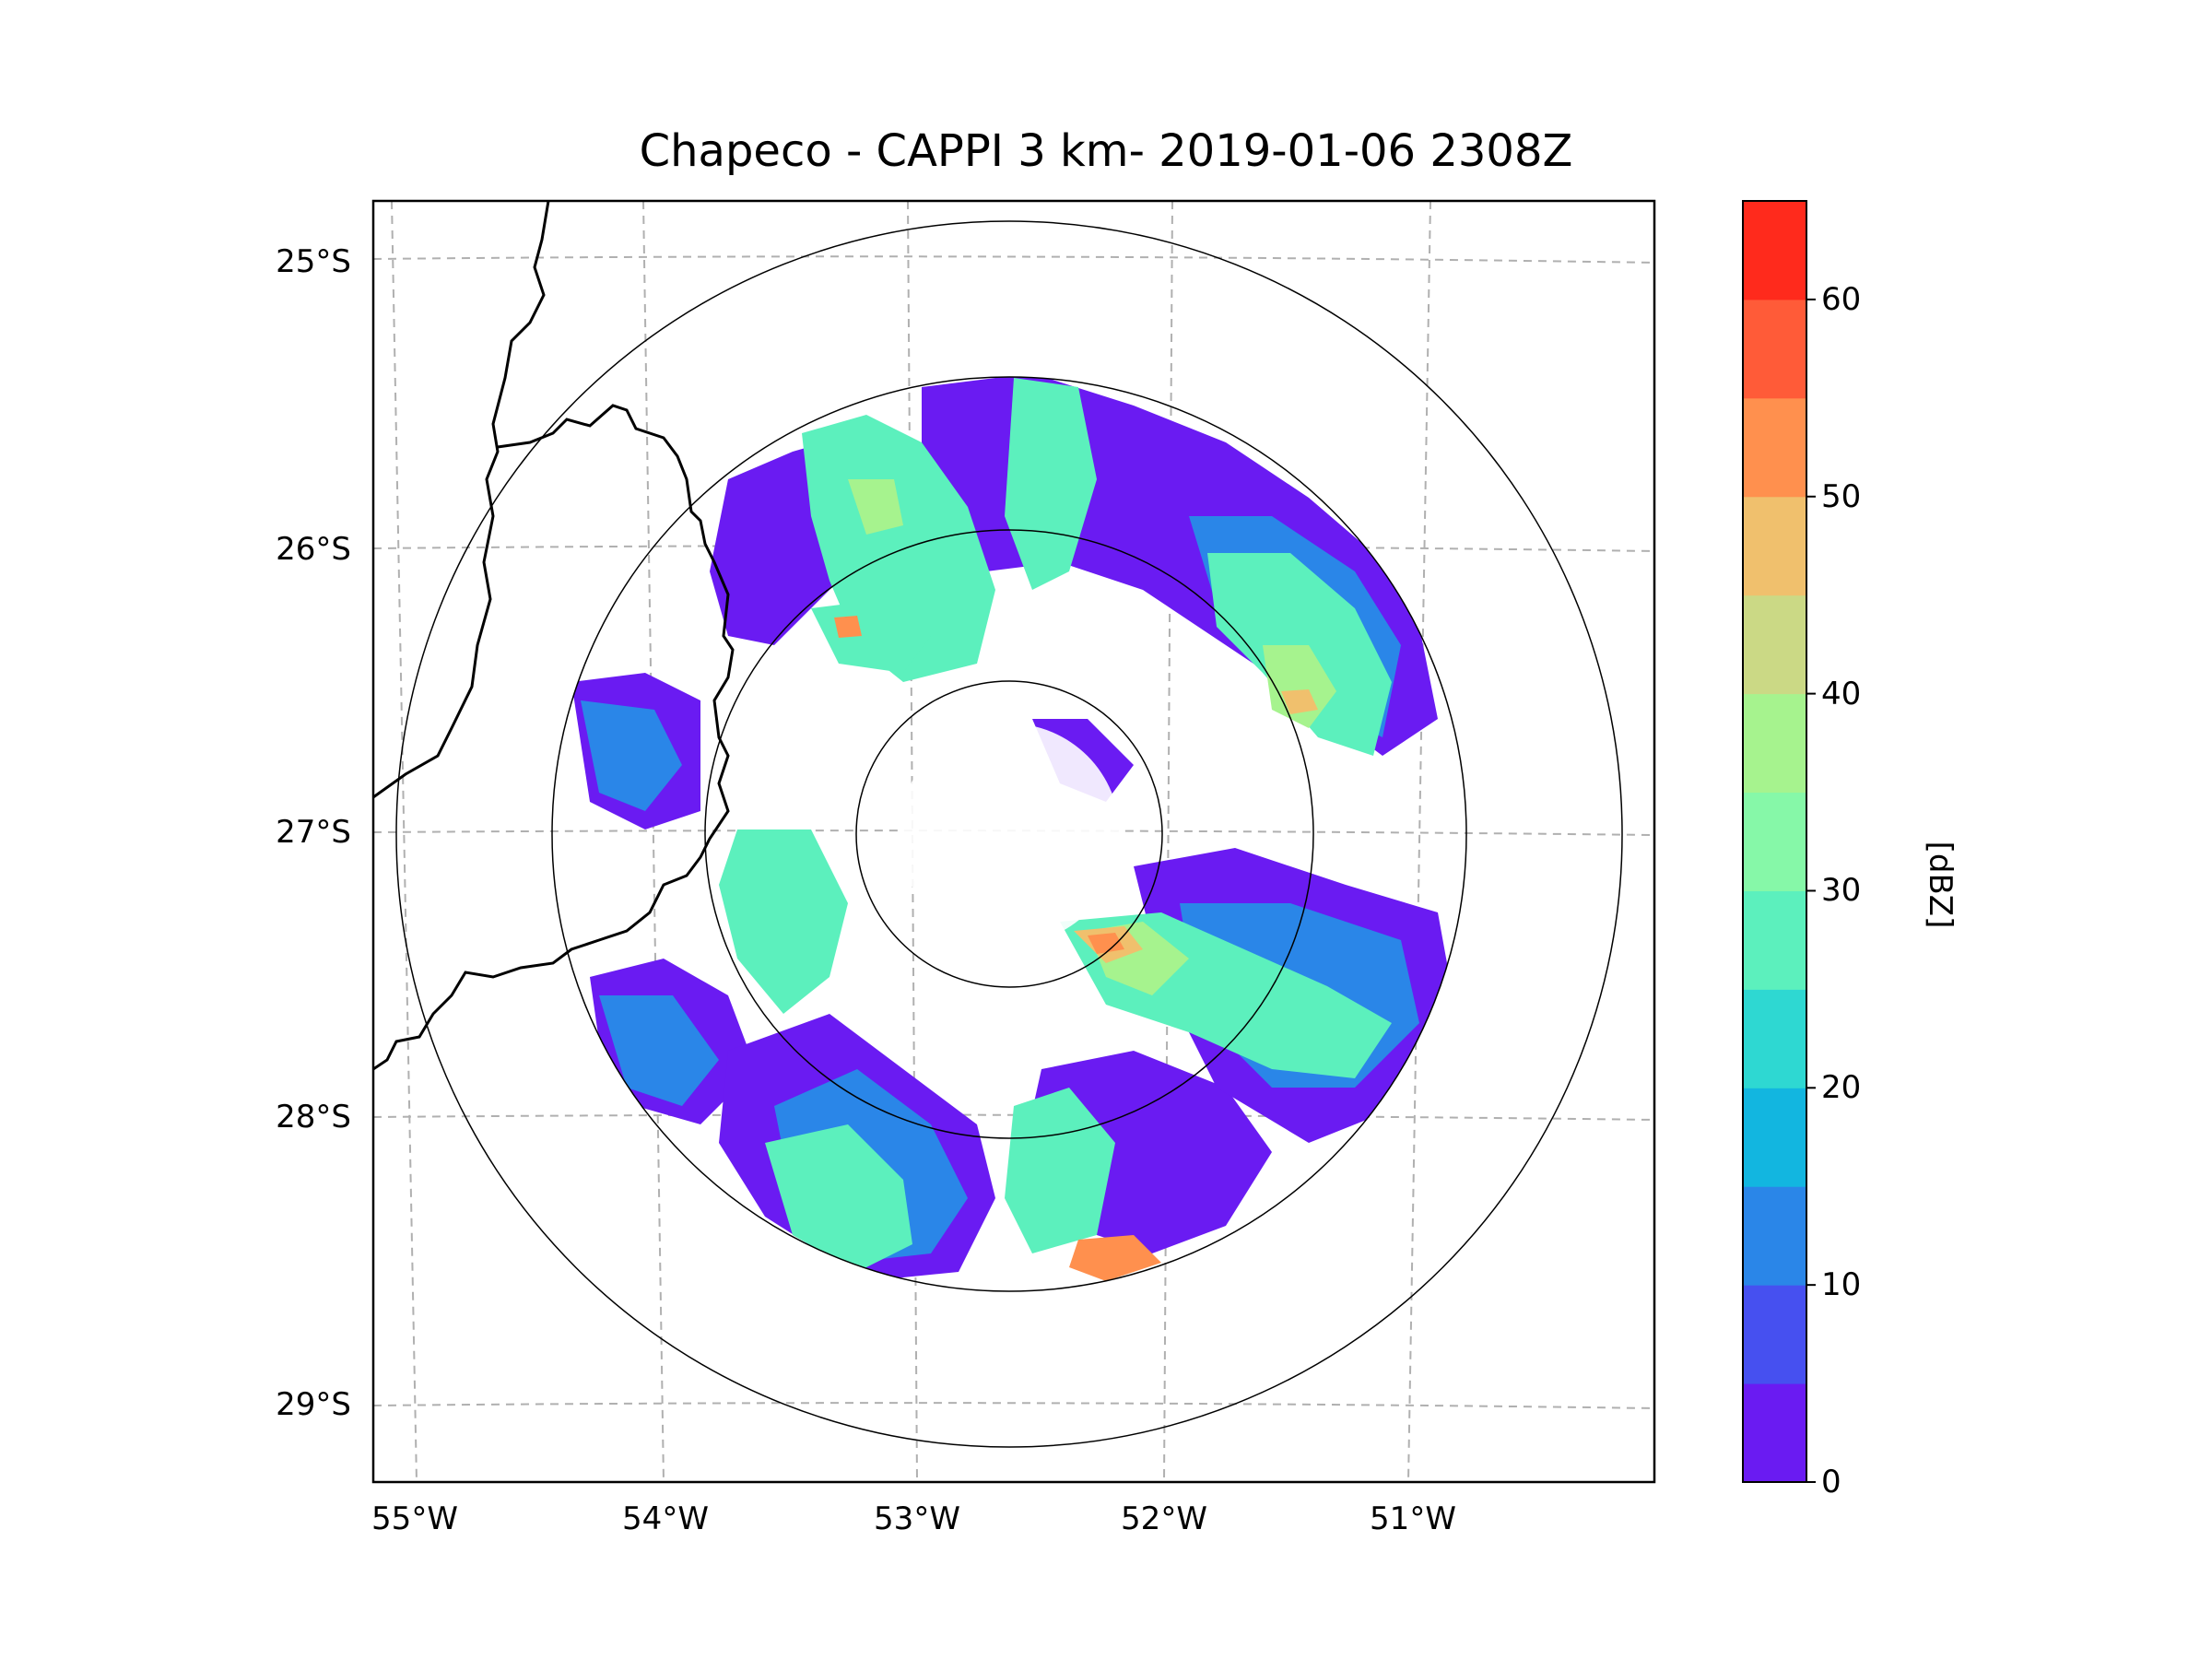 Image resolution: width=2212 pixels, height=1659 pixels. What do you see at coordinates (554, 737) in the screenshot?
I see `border-misiones` at bounding box center [554, 737].